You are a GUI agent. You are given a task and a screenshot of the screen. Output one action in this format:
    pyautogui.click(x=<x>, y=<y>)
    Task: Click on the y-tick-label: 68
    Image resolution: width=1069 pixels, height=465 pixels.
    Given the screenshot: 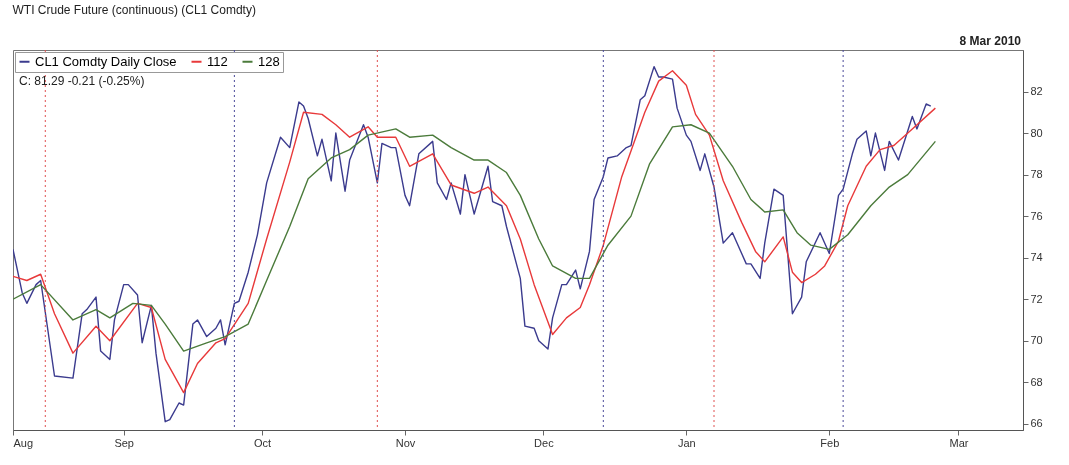 What is the action you would take?
    pyautogui.click(x=1036, y=381)
    